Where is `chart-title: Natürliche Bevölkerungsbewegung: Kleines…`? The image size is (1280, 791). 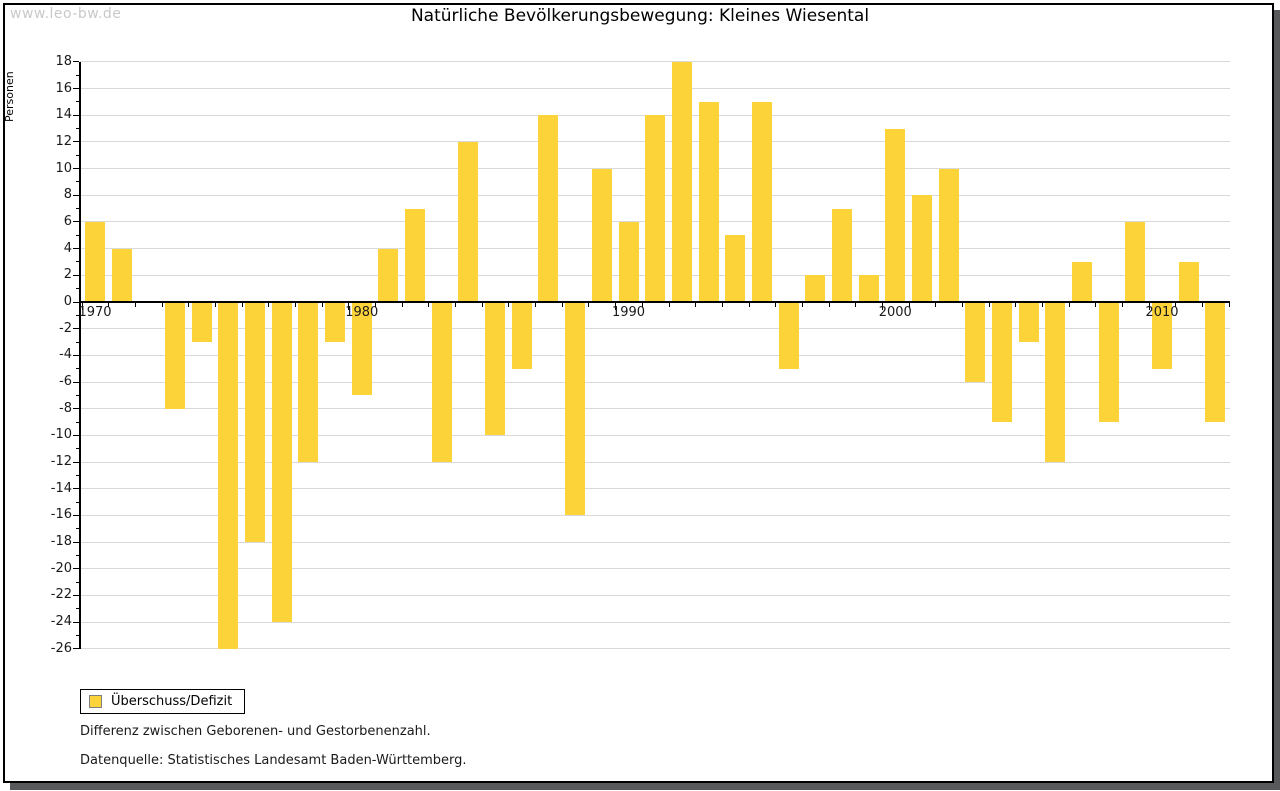
chart-title: Natürliche Bevölkerungsbewegung: Kleines… is located at coordinates (640, 16).